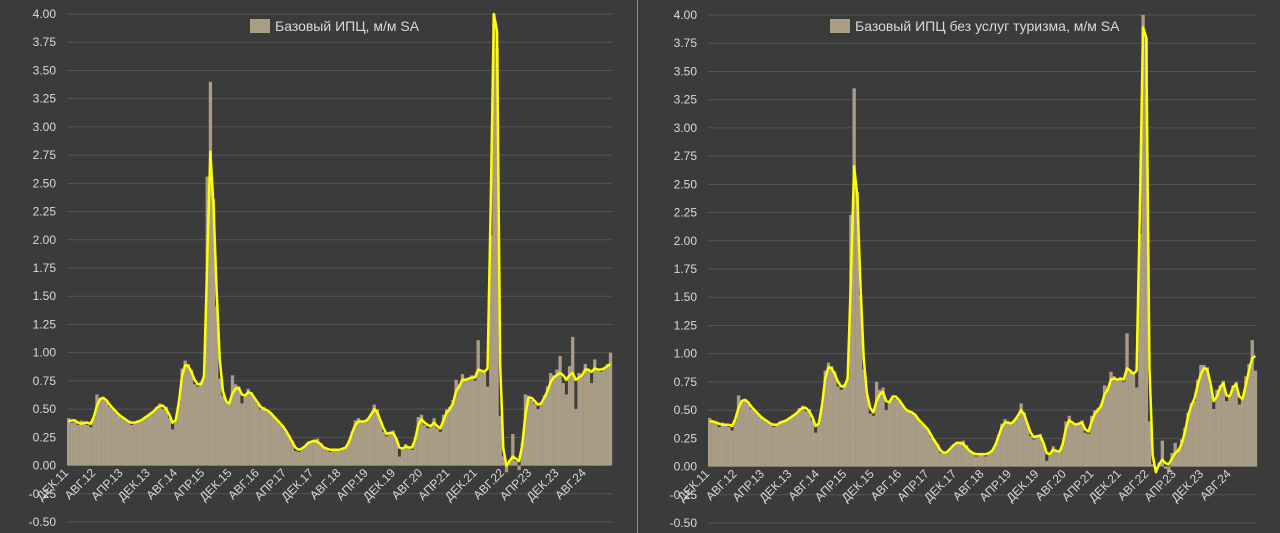  Describe the element at coordinates (686, 438) in the screenshot. I see `y-tick-label: 0.25` at that location.